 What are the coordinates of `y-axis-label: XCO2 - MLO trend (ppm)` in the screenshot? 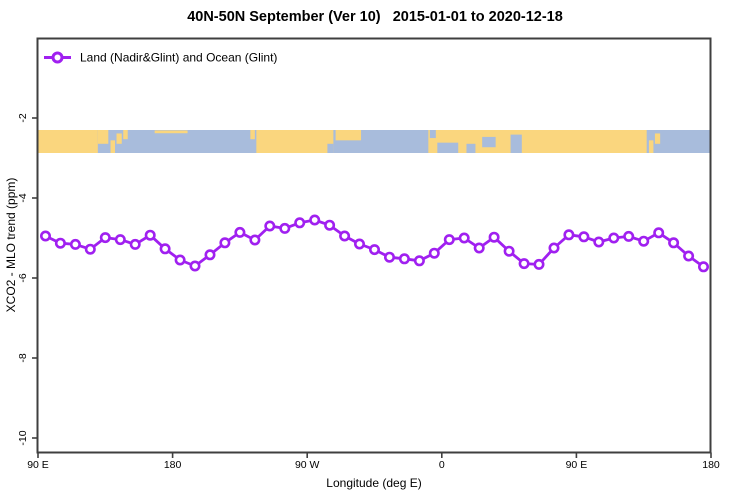 It's located at (11, 245).